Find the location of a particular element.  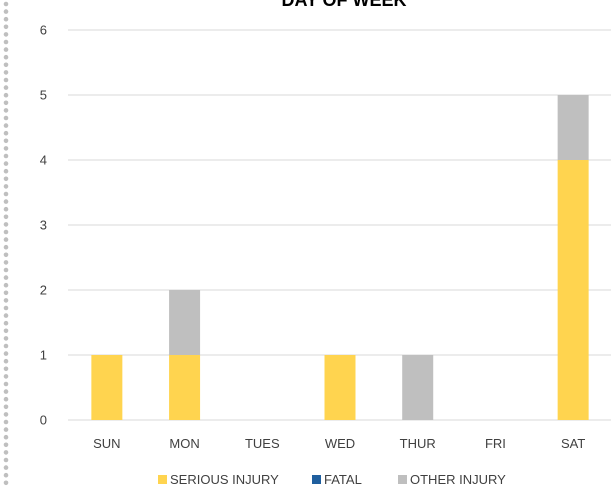

x-tick-label: SAT is located at coordinates (573, 443).